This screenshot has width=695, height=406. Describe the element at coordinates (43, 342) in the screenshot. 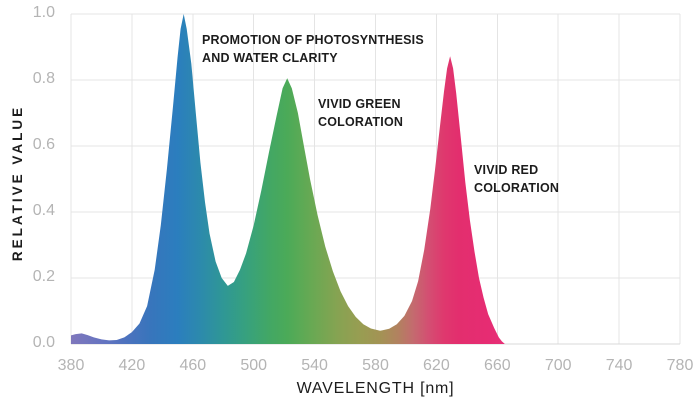

I see `y-tick-label: 0.0` at that location.